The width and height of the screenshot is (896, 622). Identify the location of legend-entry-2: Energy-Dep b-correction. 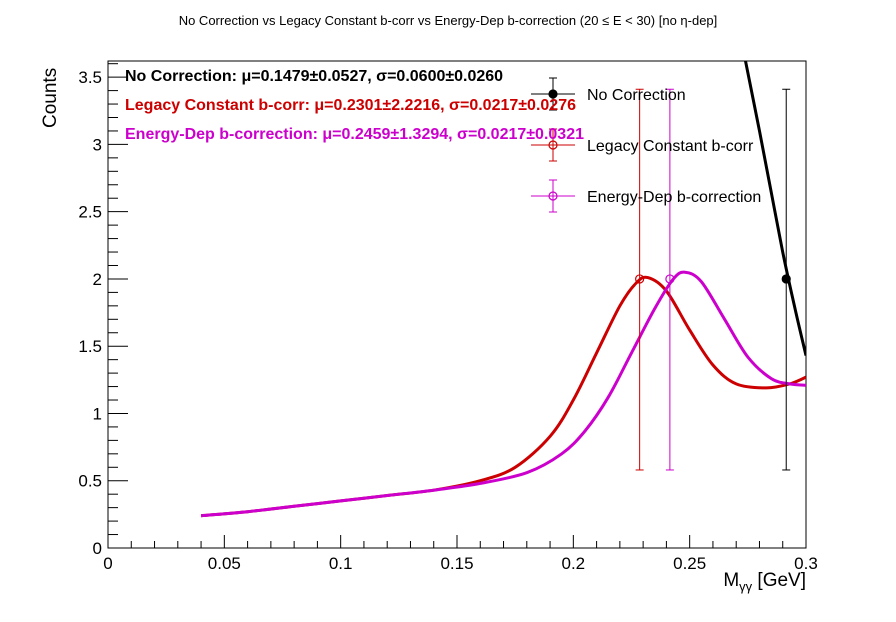
(674, 197).